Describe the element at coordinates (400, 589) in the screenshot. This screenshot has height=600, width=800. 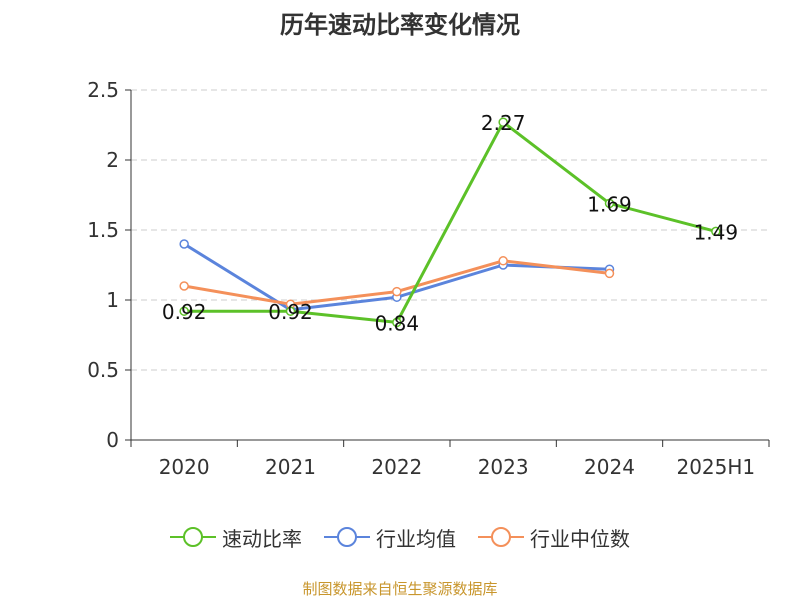
I see `data-source-note: 制图数据来自恒生聚源数据库` at that location.